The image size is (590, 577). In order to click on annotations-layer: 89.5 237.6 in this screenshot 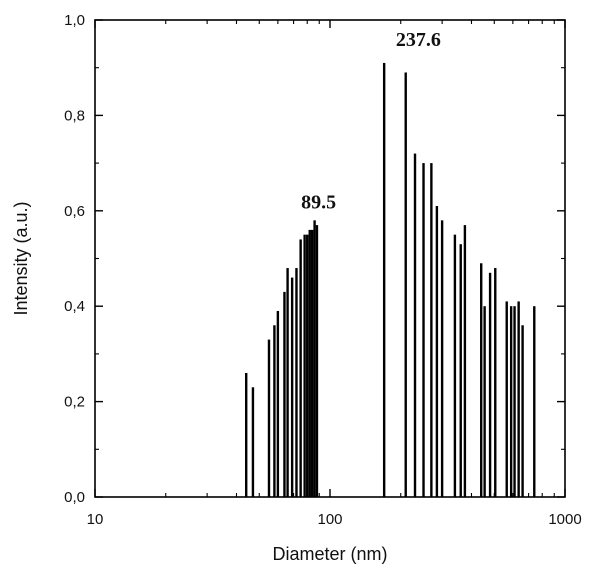, I will do `click(371, 121)`.